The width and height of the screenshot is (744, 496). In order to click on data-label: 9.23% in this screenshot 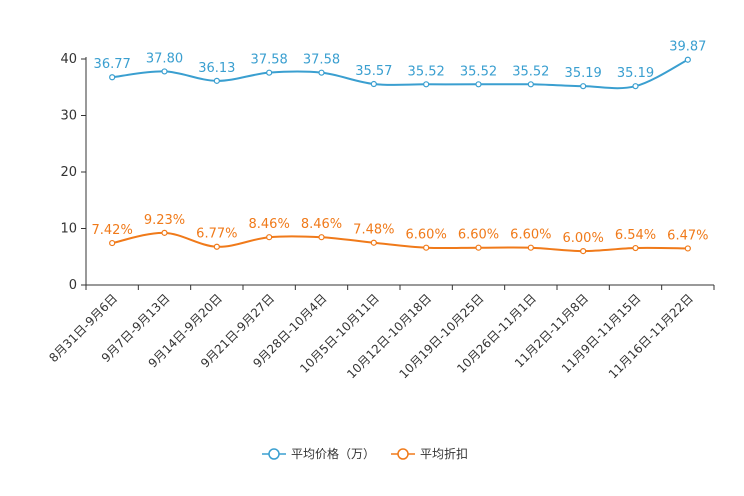, I will do `click(164, 220)`.